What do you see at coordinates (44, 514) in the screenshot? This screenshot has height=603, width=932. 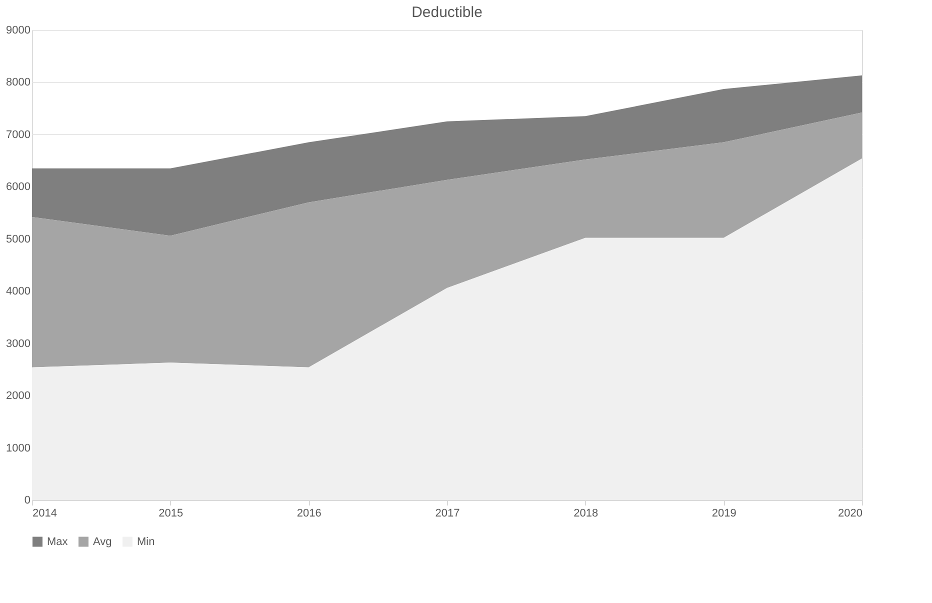 I see `x-tick-label: 2014` at bounding box center [44, 514].